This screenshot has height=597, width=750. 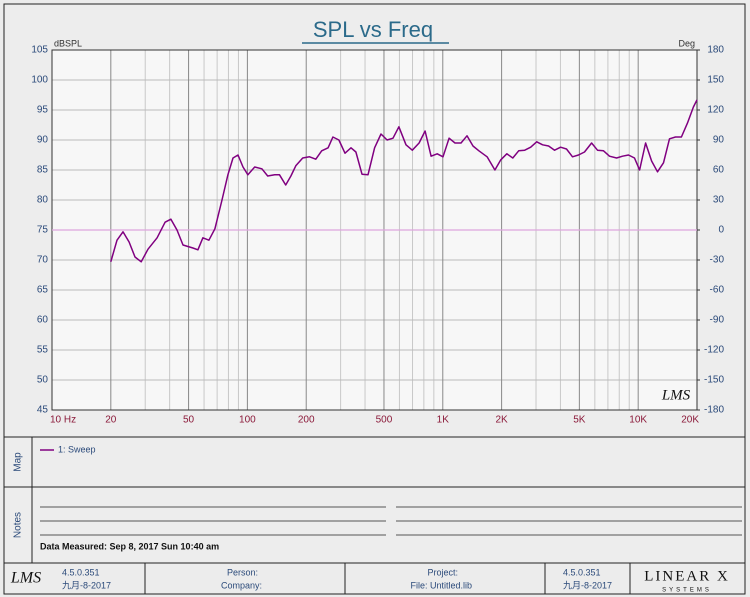 I want to click on notes-text: Data Measured: Sep 8, 2017 Sun 10:40 am, so click(x=129, y=546).